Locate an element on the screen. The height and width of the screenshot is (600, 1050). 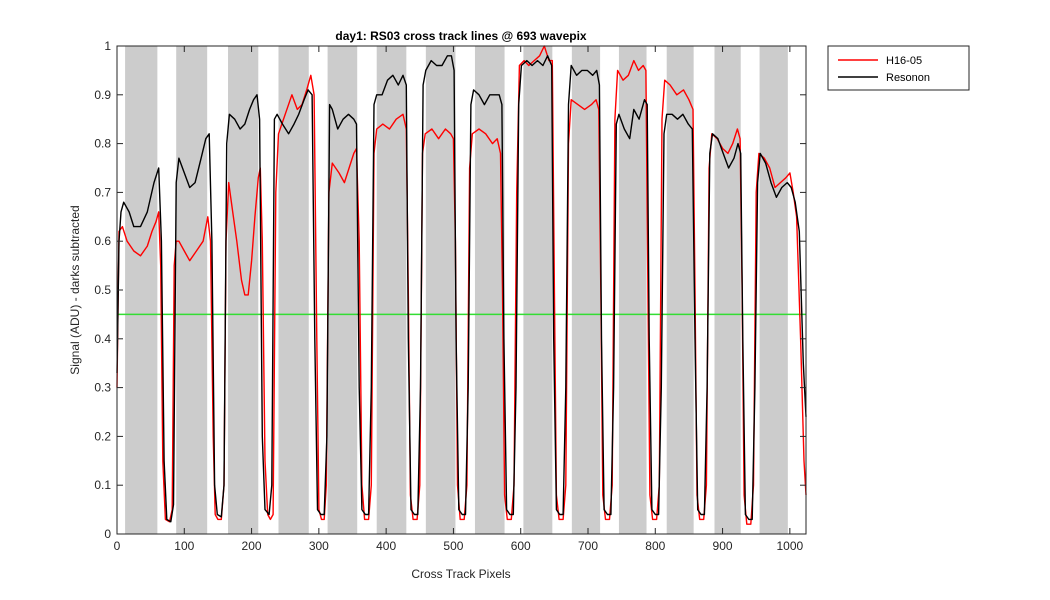
x-tick-label: 800 is located at coordinates (655, 546).